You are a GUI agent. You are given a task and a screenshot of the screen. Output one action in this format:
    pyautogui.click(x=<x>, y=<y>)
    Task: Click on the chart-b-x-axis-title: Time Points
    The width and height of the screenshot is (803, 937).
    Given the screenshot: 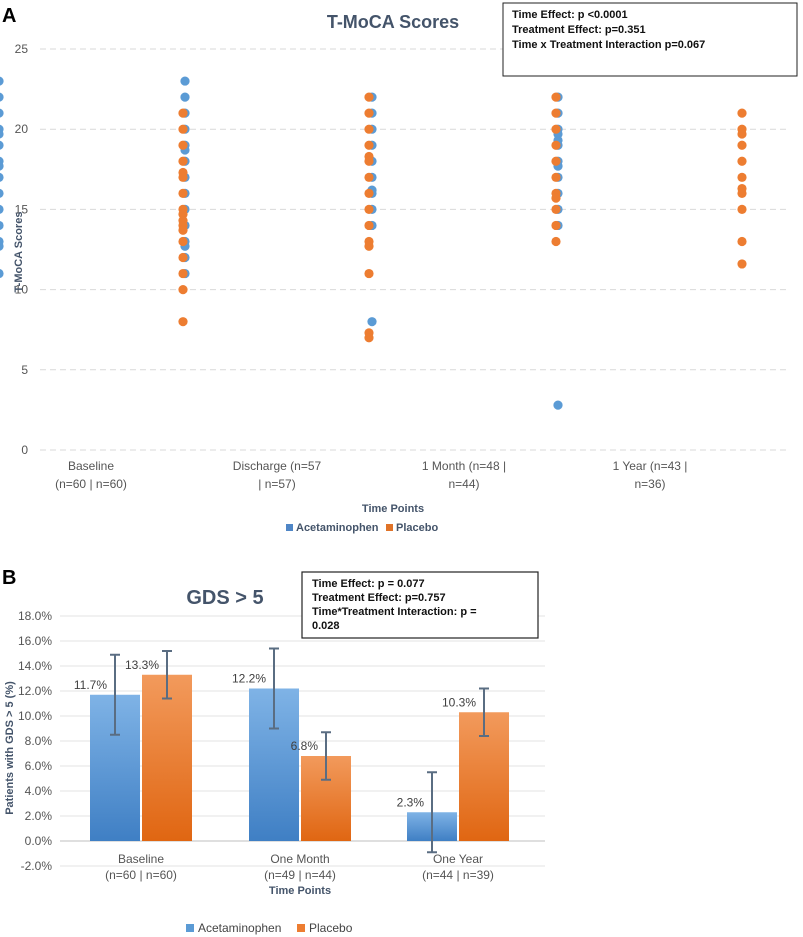 What is the action you would take?
    pyautogui.click(x=300, y=891)
    